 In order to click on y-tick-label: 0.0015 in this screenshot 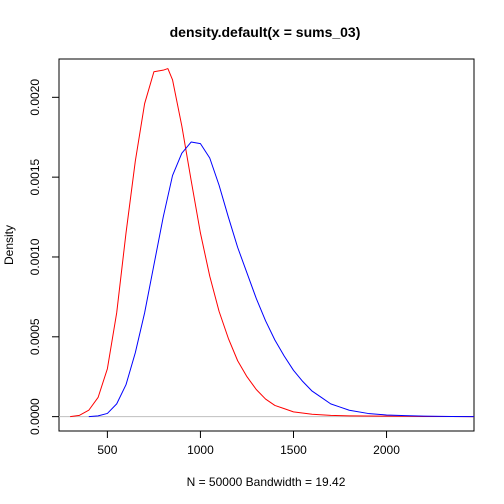, I will do `click(35, 176)`.